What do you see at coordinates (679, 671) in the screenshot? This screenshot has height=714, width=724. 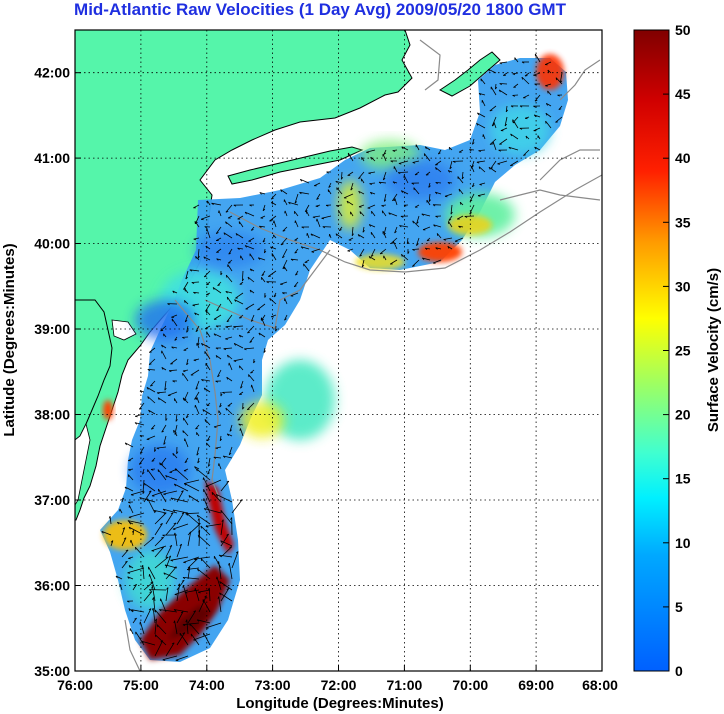 I see `colorbar-tick-label: 0` at bounding box center [679, 671].